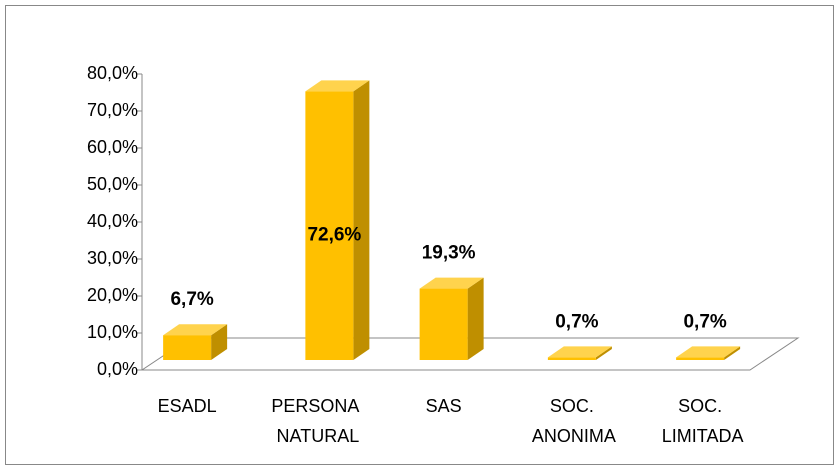  Describe the element at coordinates (117, 369) in the screenshot. I see `y-tick-label: 0,0%` at that location.